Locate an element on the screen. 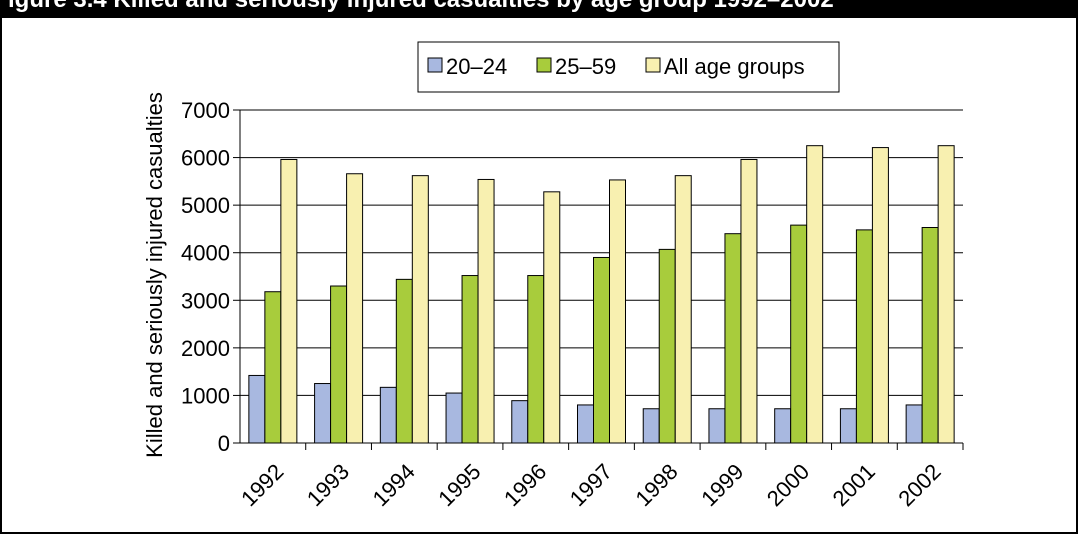 This screenshot has width=1078, height=534. legend-box is located at coordinates (628, 67).